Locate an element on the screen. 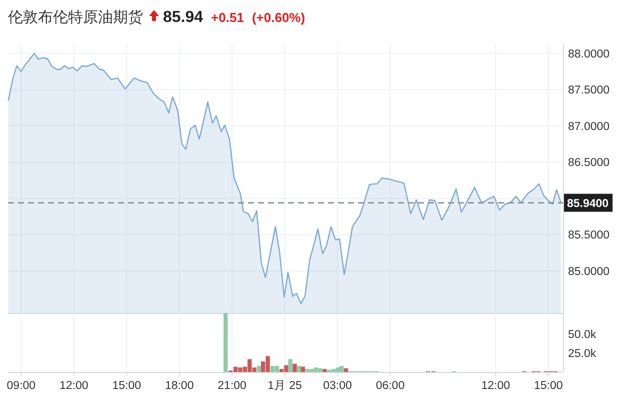  y-tick-label: 87.0000 is located at coordinates (589, 126).